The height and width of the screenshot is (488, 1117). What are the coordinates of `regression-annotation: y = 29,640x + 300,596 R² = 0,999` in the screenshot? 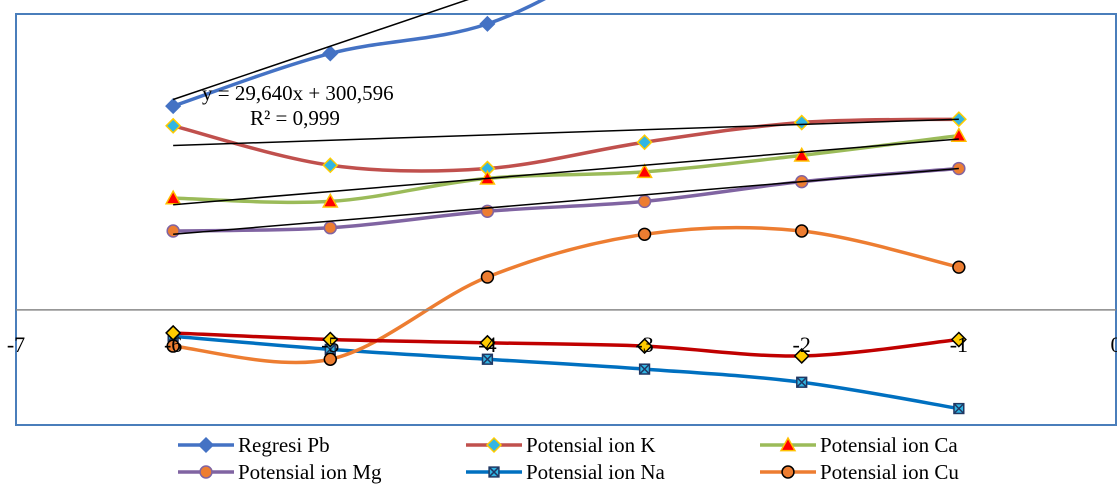 It's located at (298, 105).